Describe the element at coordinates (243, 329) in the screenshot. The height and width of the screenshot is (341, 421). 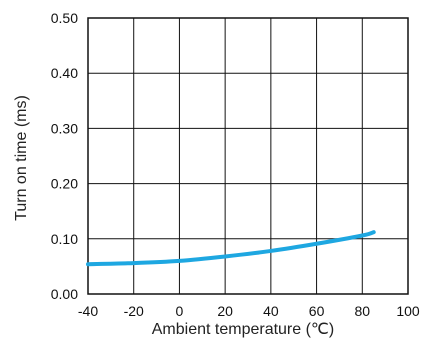
I see `x-axis-title: Ambient temperature (℃)` at that location.